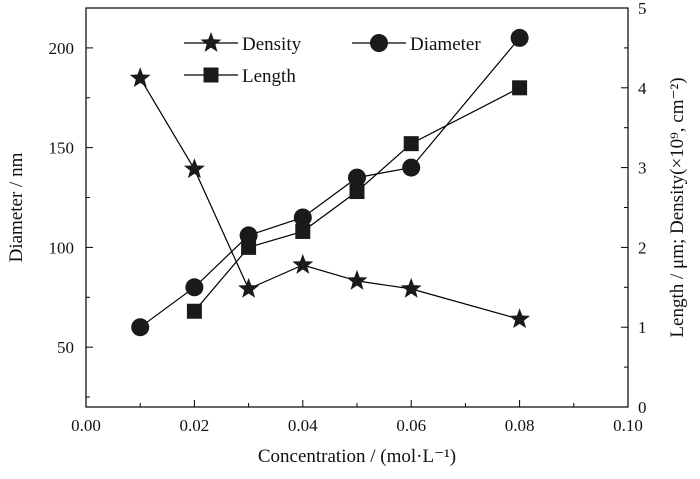 This screenshot has height=479, width=700. I want to click on legend-marker-length, so click(211, 75).